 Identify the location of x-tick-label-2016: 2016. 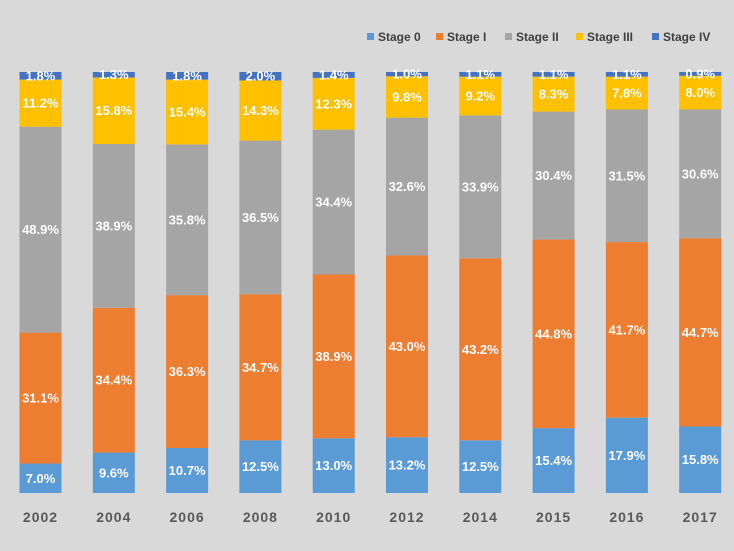
(626, 517).